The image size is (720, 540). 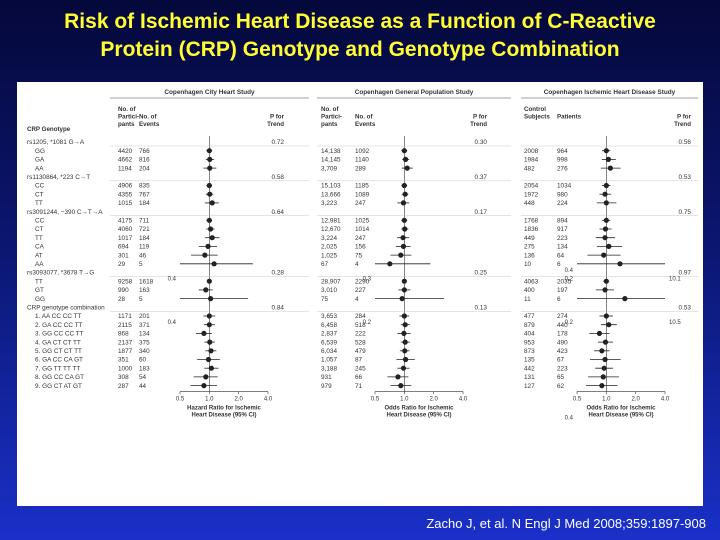 I want to click on events-value: 66, so click(x=359, y=377).